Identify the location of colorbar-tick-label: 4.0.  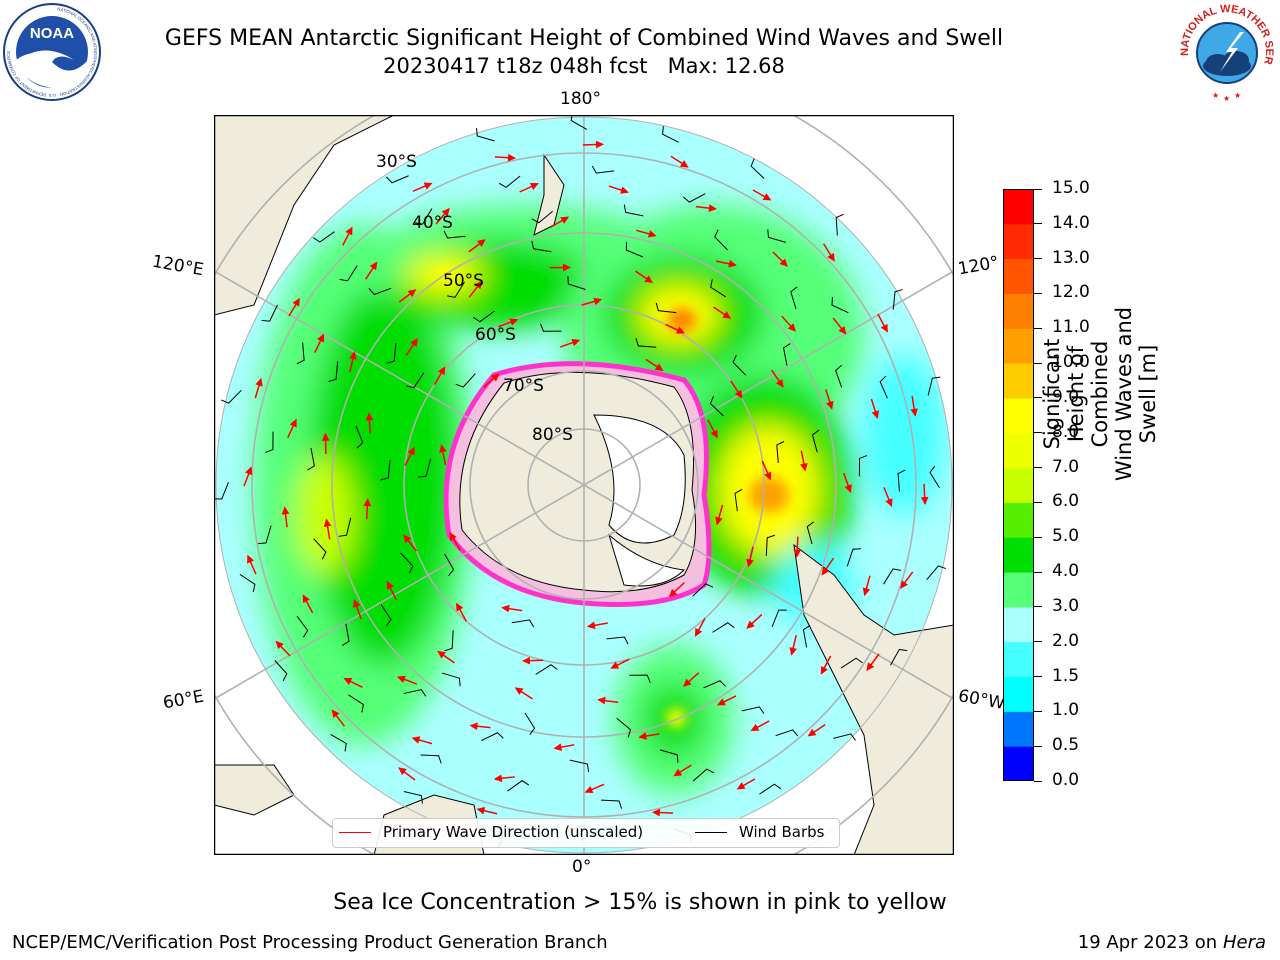
(1066, 571).